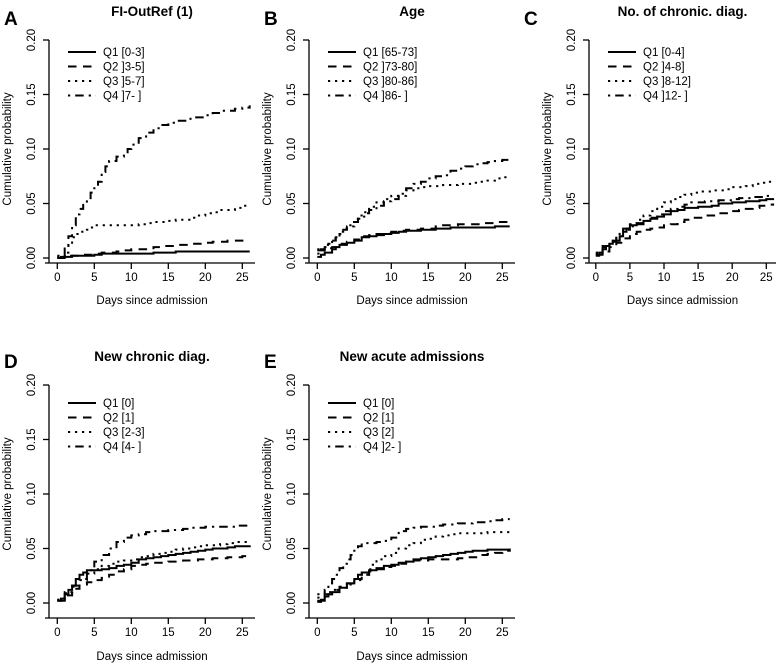 Image resolution: width=778 pixels, height=671 pixels. Describe the element at coordinates (665, 97) in the screenshot. I see `legend-label: Q4 ]12- ]` at that location.